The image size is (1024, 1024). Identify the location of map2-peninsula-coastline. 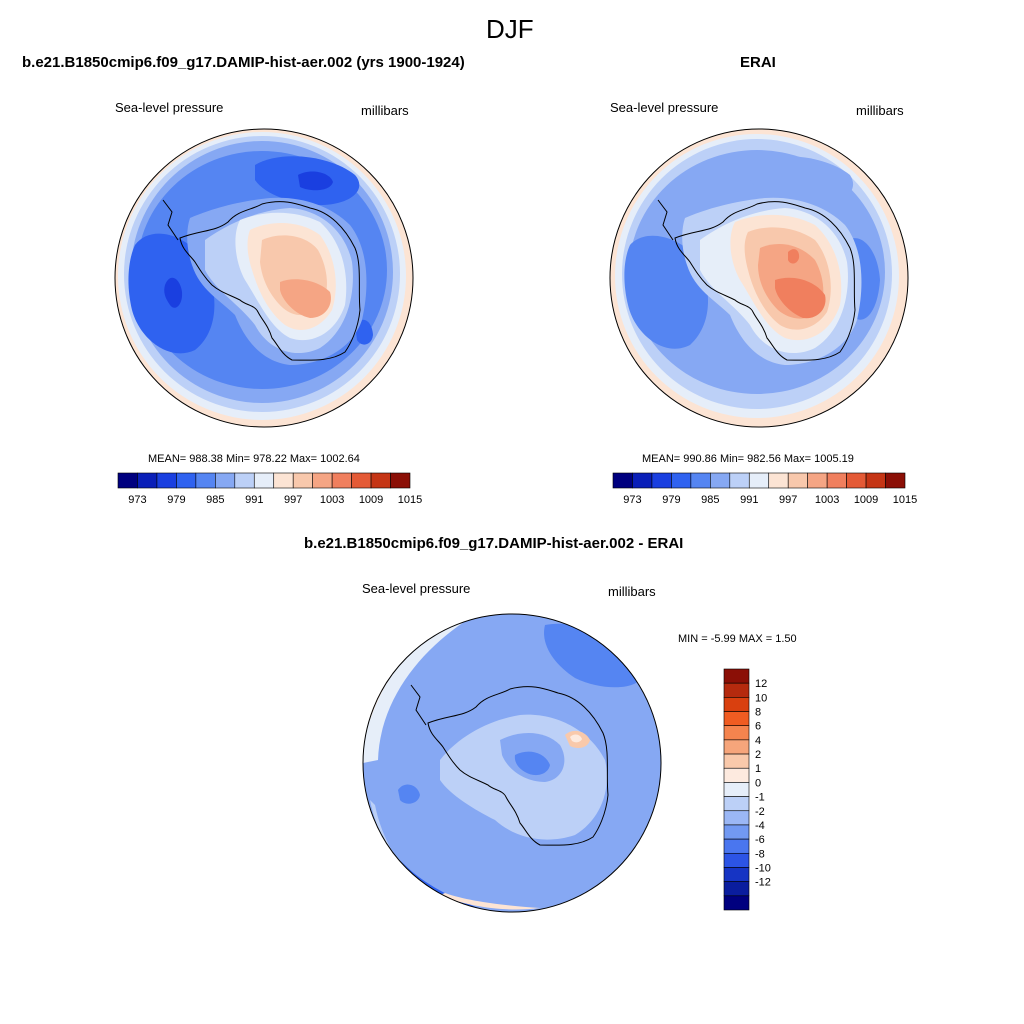
(665, 220).